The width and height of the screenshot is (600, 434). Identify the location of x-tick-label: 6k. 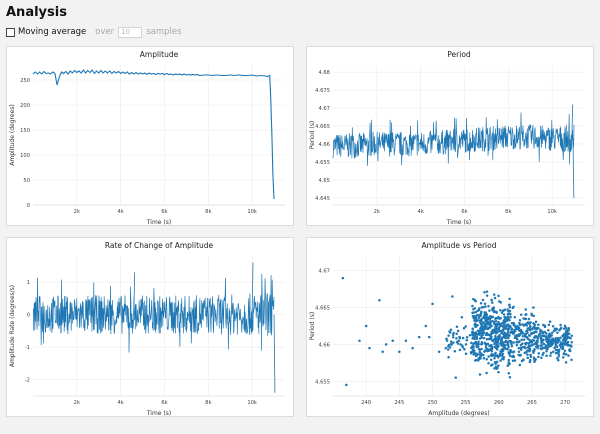
(464, 212).